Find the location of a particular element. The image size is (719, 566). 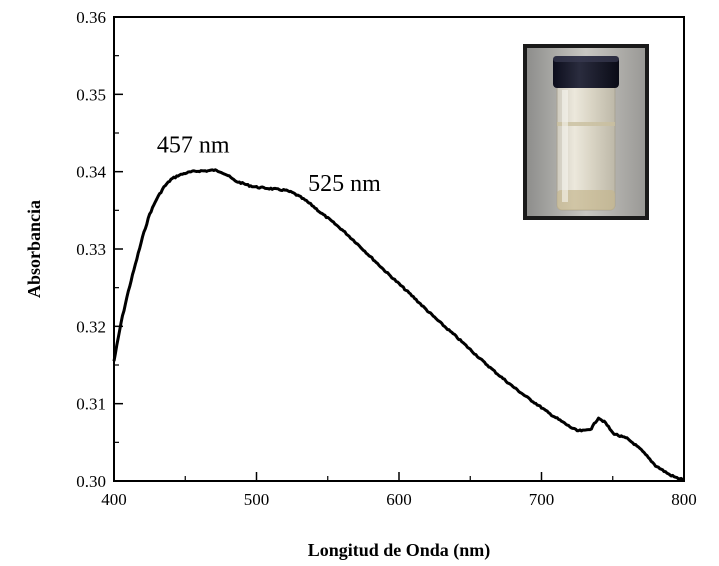

peak-annotation-525: 525 nm is located at coordinates (344, 184).